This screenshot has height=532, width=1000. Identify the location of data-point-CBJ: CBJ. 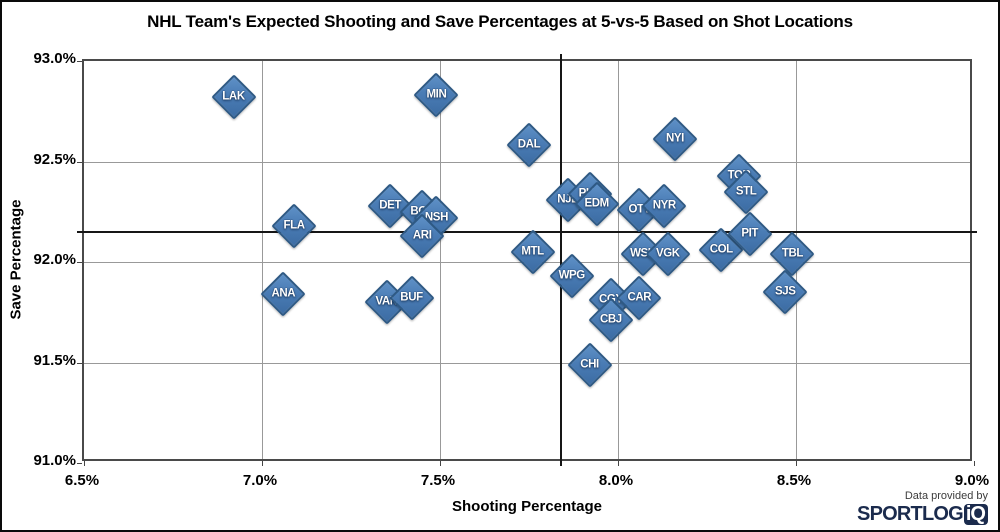
(611, 320).